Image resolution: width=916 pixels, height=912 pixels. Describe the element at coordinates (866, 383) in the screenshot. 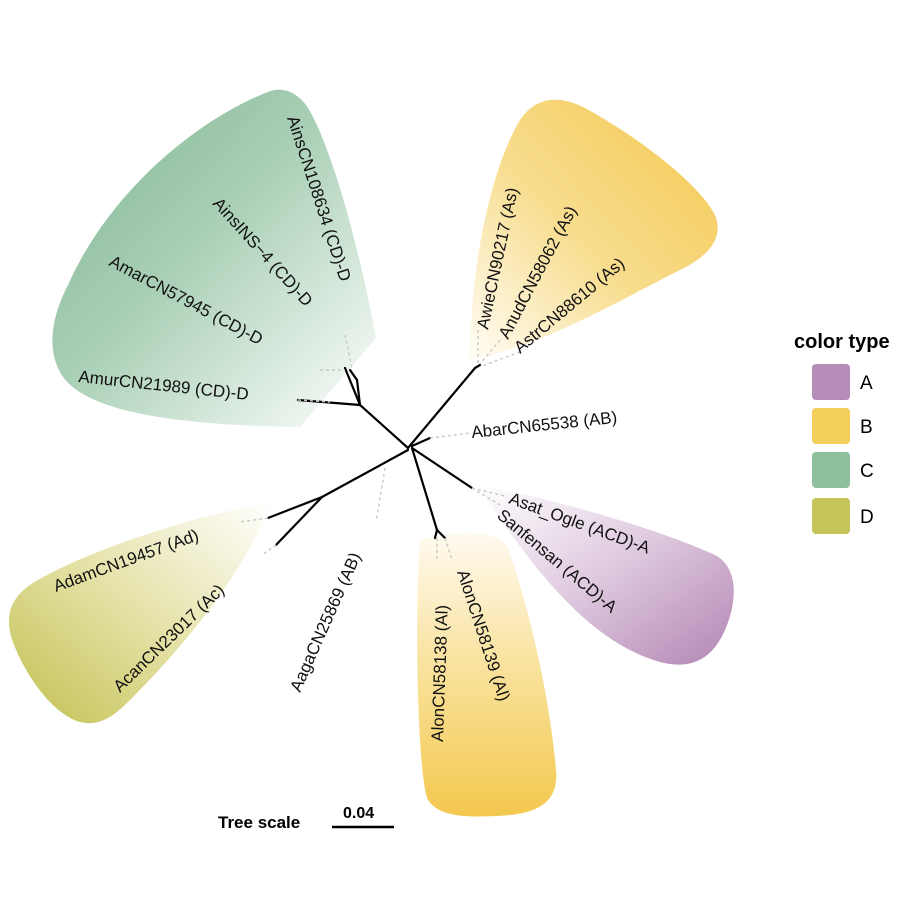

I see `legend-label-a: A` at that location.